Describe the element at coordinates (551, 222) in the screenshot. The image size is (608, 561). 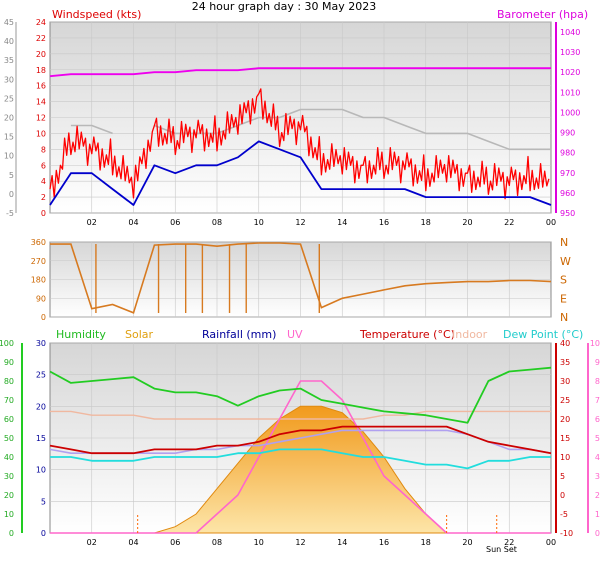
I see `wind-time-label: 00` at that location.